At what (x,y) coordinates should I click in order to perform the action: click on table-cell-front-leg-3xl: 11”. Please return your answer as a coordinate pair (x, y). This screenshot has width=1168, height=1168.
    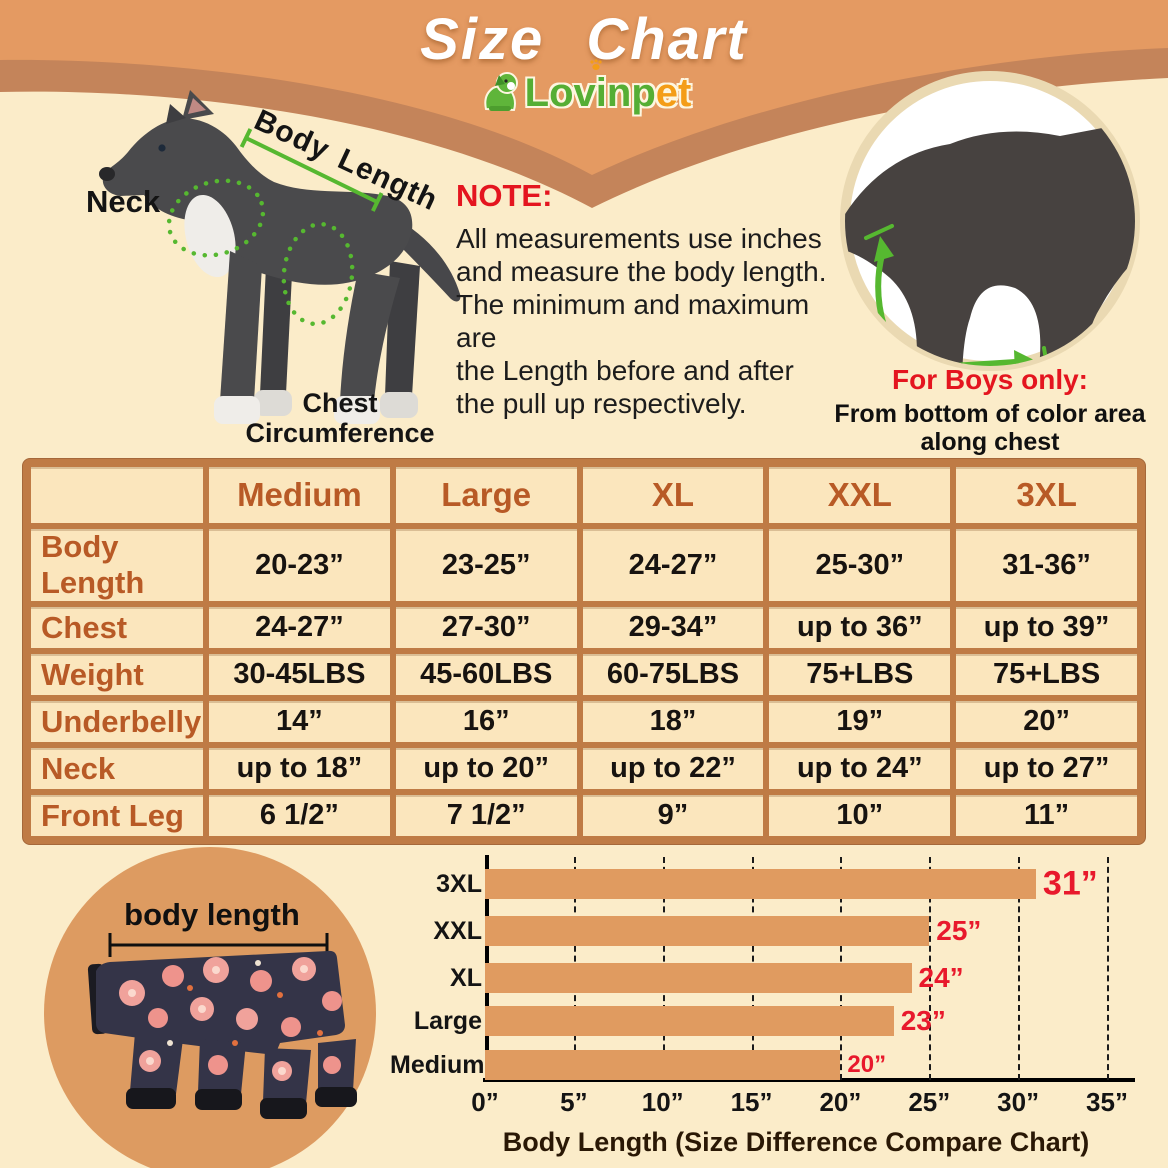
    Looking at the image, I should click on (1046, 815).